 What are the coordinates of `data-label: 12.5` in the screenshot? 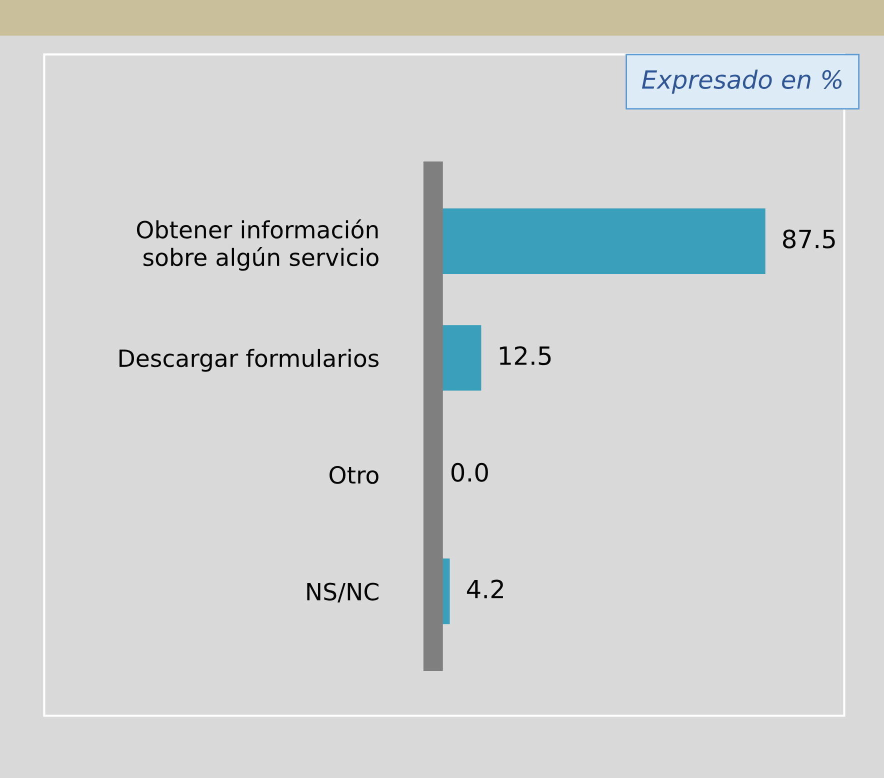 It's located at (525, 356).